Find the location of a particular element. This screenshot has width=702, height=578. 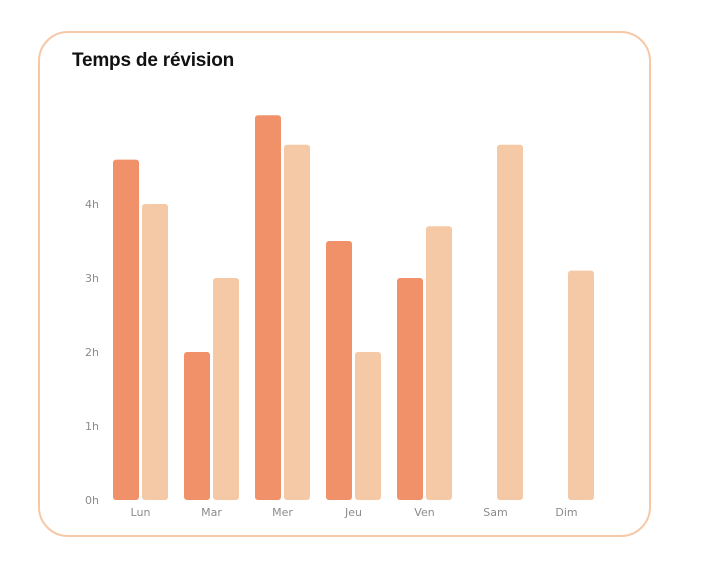

y-tick-label: 0h is located at coordinates (92, 500).